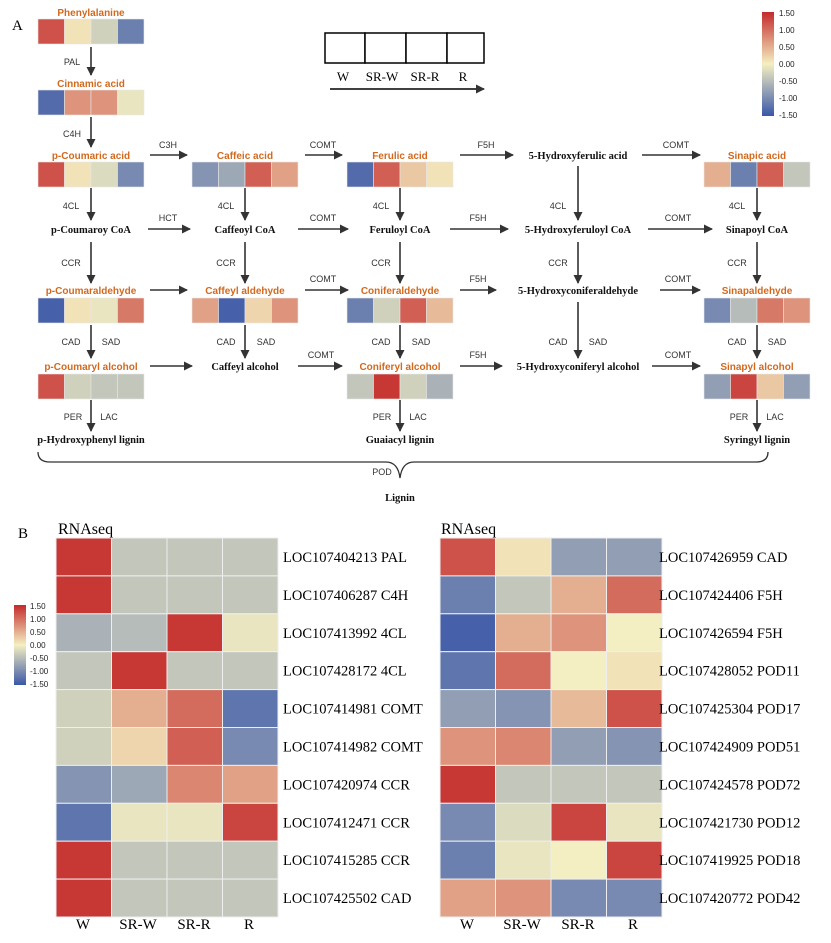 This screenshot has width=831, height=943. Describe the element at coordinates (757, 291) in the screenshot. I see `metabolite-label-sinapaldehyde: Sinapaldehyde` at that location.